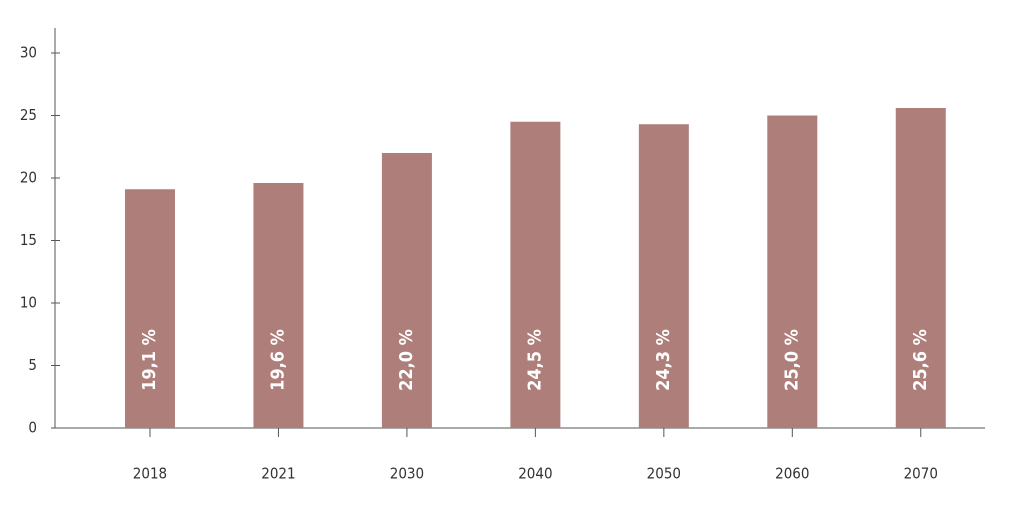 The width and height of the screenshot is (1010, 510). I want to click on value-label: 22,0 %, so click(406, 360).